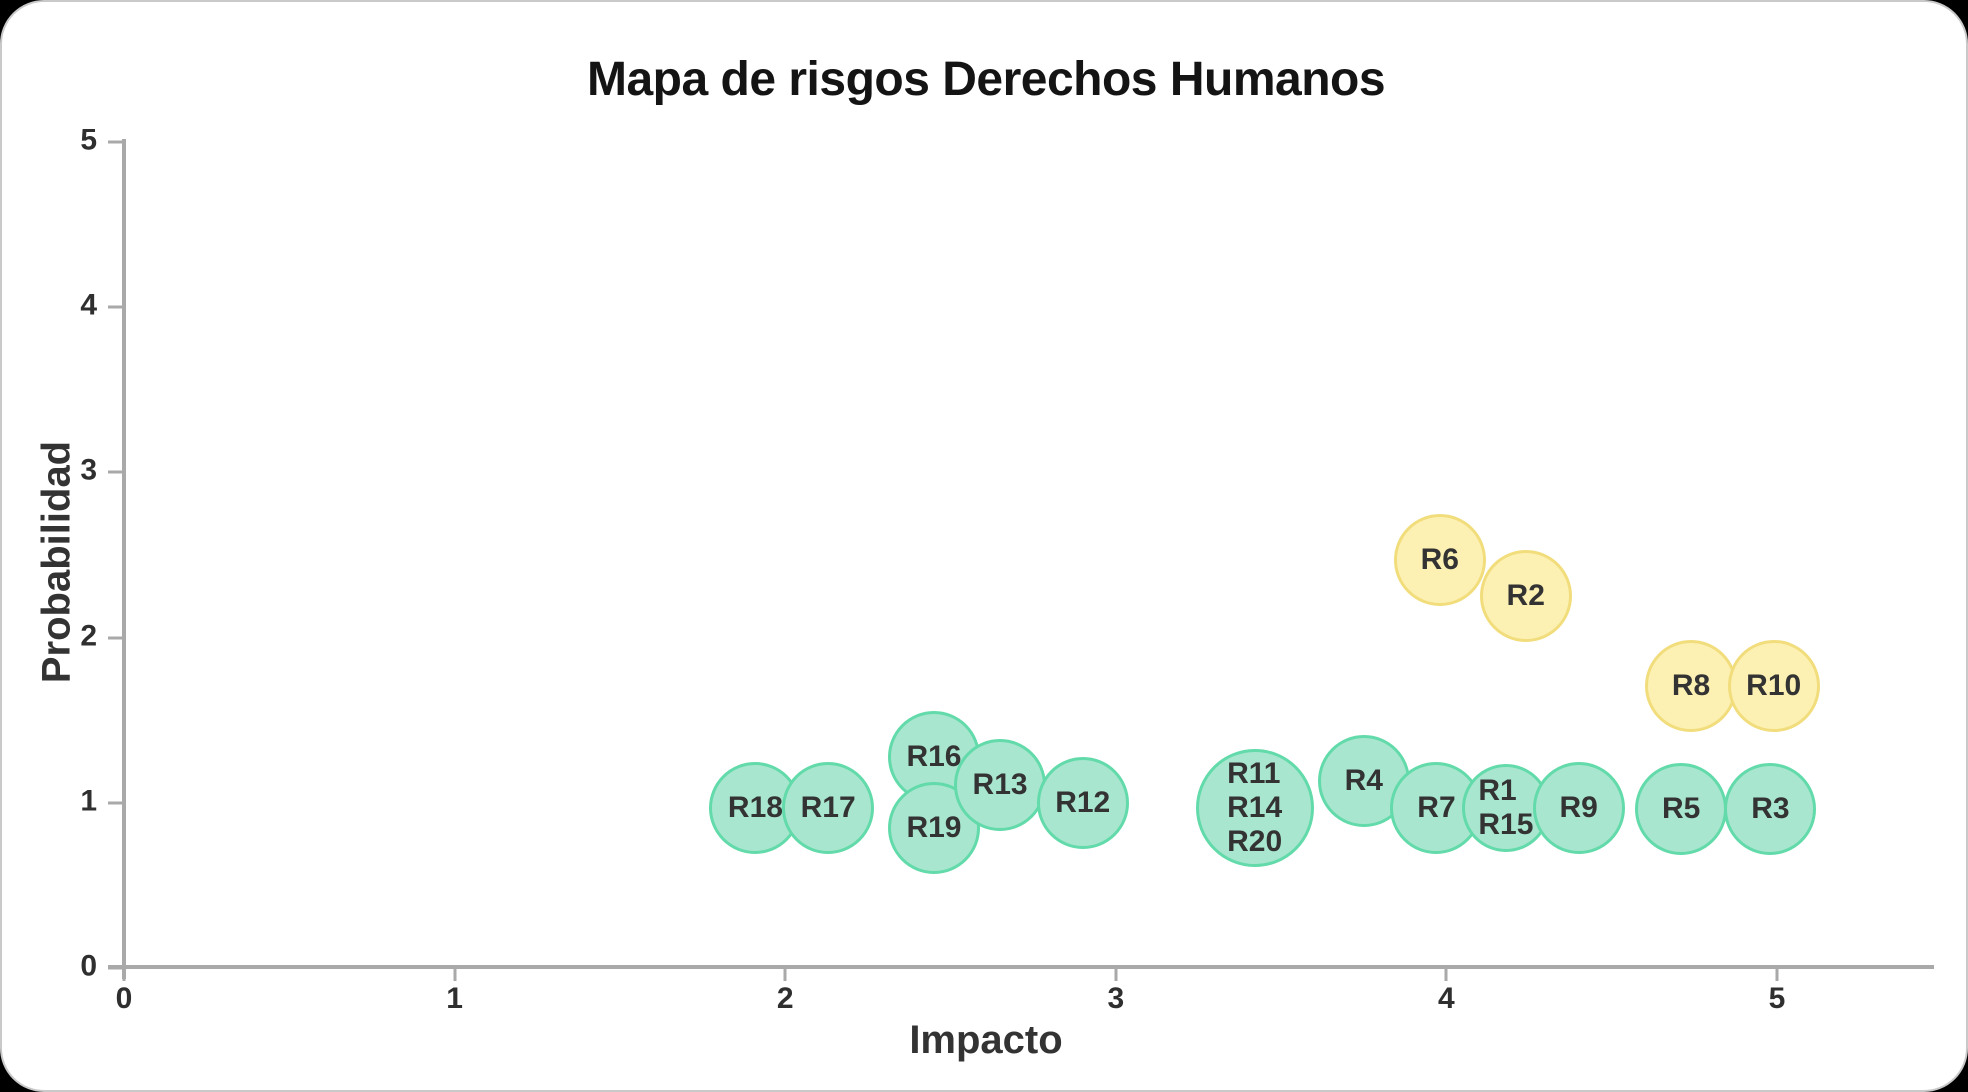 The width and height of the screenshot is (1968, 1092). I want to click on bubble-label: R7, so click(1436, 807).